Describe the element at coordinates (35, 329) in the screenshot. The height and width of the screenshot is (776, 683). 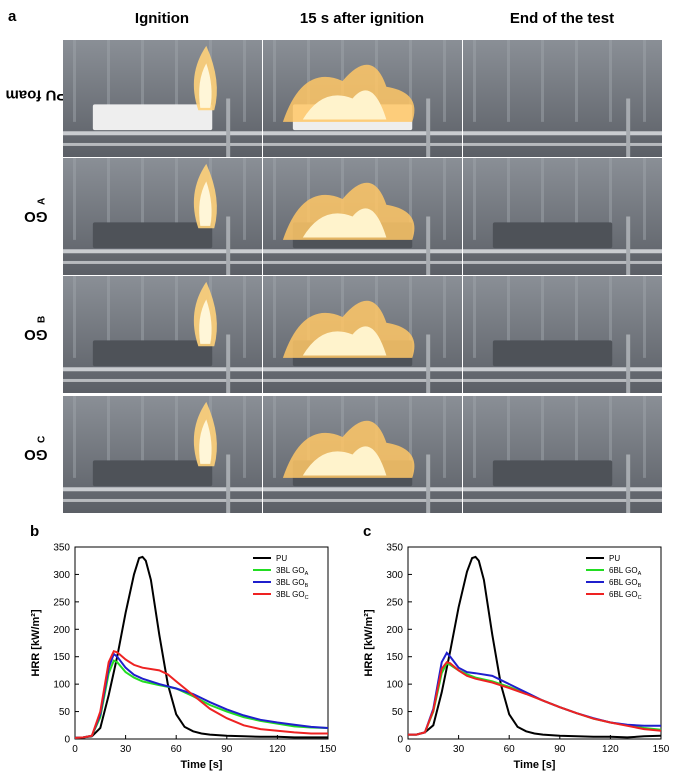
I see `row-label-go-b: GOB` at that location.